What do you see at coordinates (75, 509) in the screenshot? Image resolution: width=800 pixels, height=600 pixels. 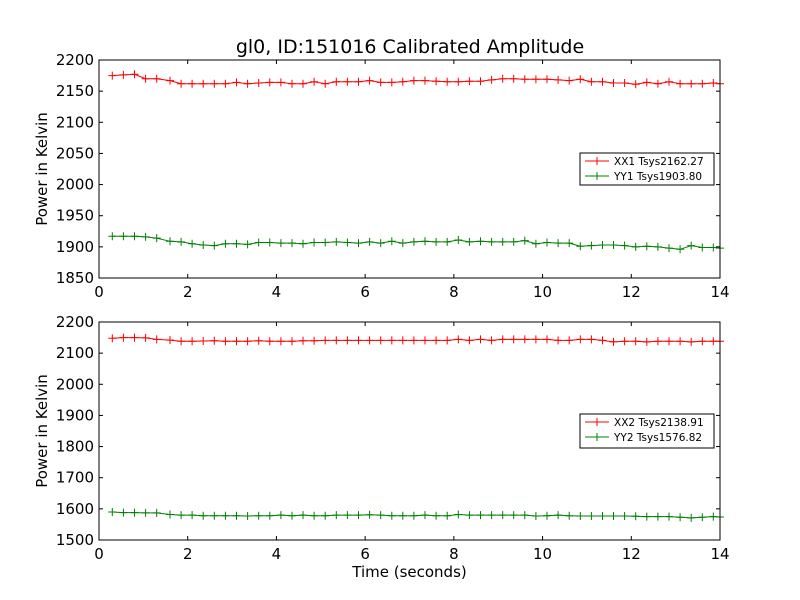 I see `y-tick-label: 1600` at bounding box center [75, 509].